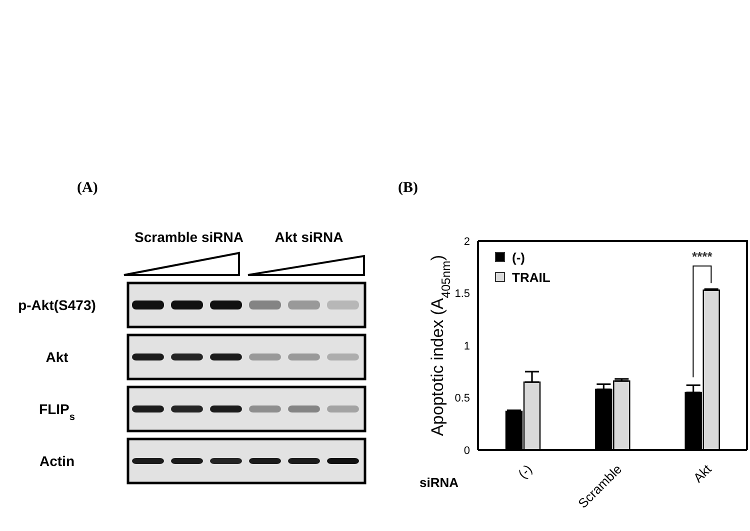 This screenshot has width=750, height=531. What do you see at coordinates (57, 411) in the screenshot?
I see `text: FLIP$_{s}$` at bounding box center [57, 411].